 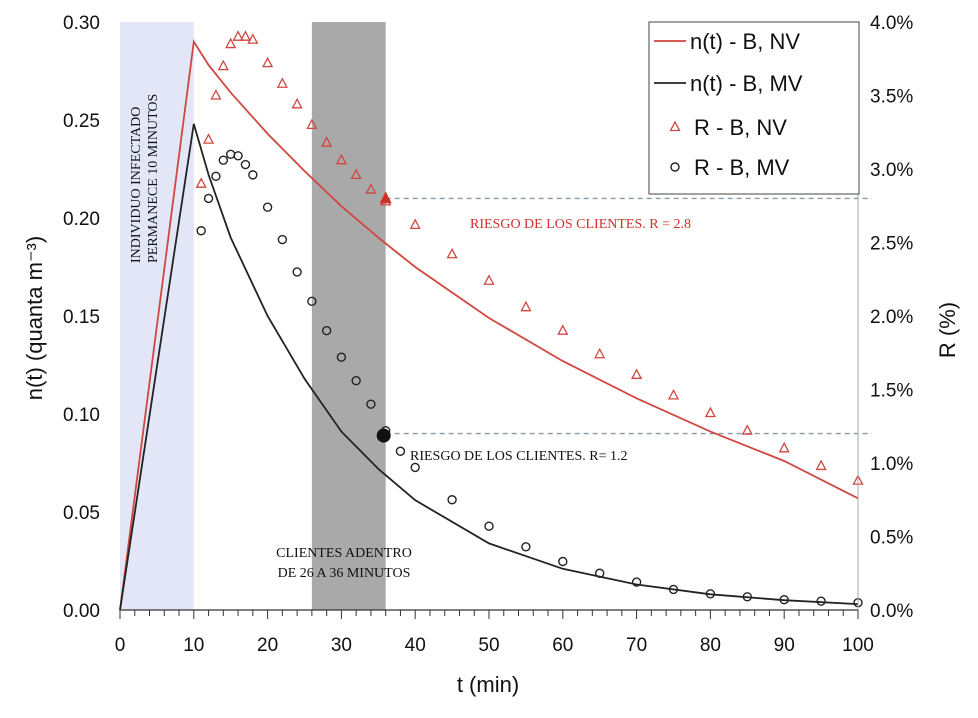 What do you see at coordinates (344, 573) in the screenshot?
I see `region-label-clients-line2: DE 26 A 36 MINUTOS` at bounding box center [344, 573].